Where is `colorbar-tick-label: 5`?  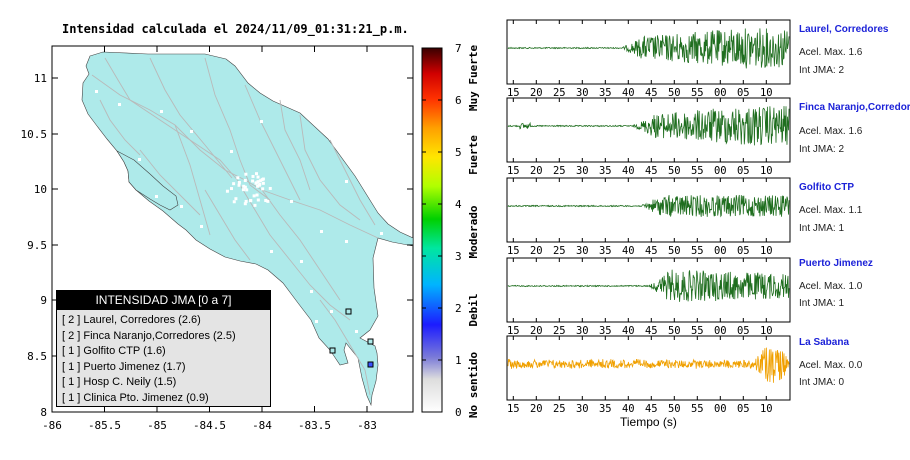
colorbar-tick-label: 5 is located at coordinates (458, 152).